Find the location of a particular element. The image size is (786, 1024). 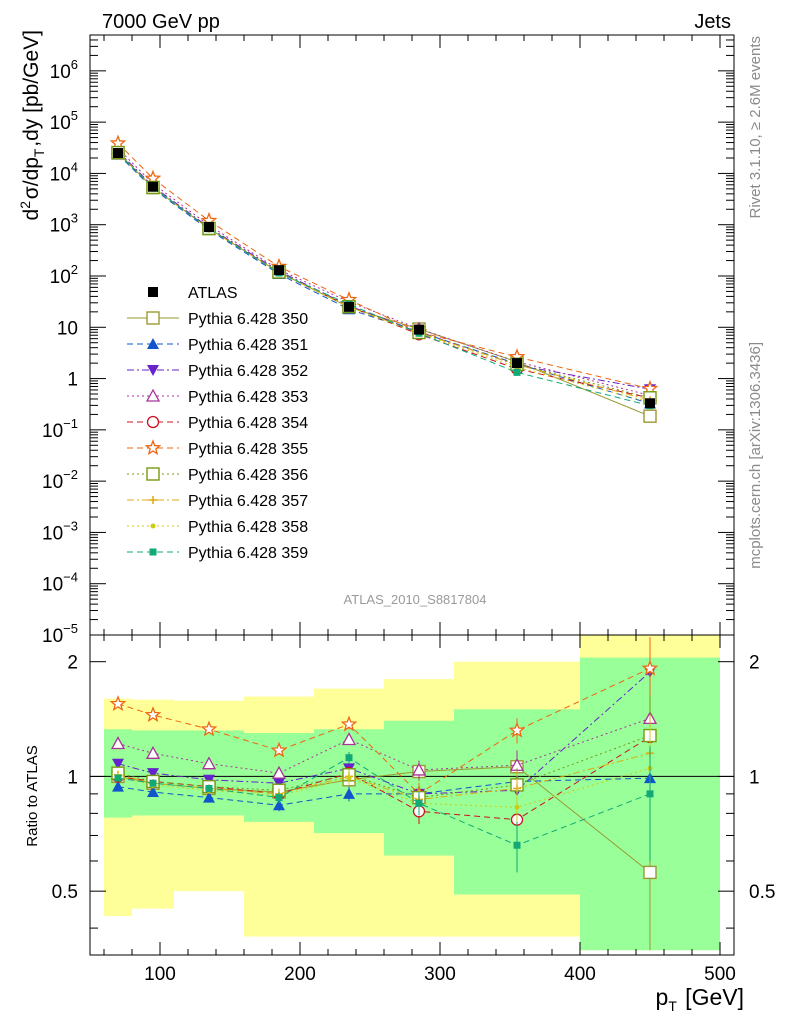

legend-label: Pythia 6.428 353 is located at coordinates (248, 397).